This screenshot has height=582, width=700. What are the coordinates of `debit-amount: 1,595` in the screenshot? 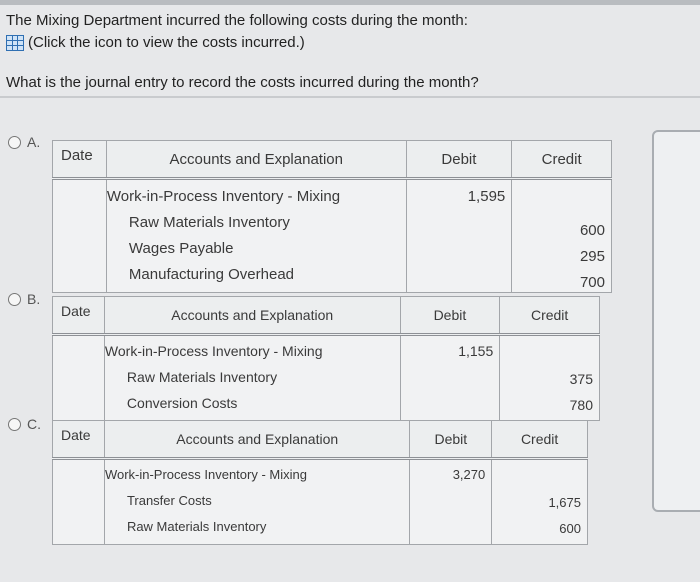 It's located at (486, 196).